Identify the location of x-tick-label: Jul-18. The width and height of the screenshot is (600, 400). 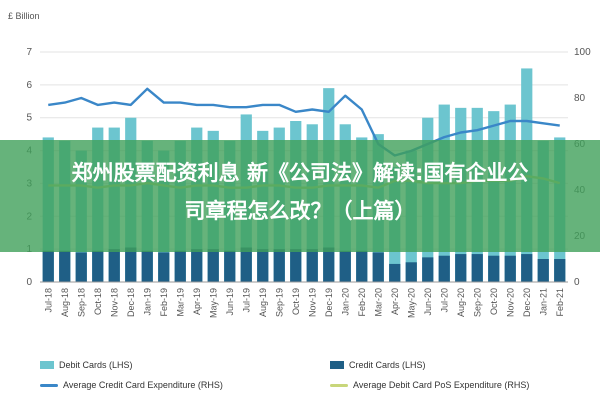
(48, 300).